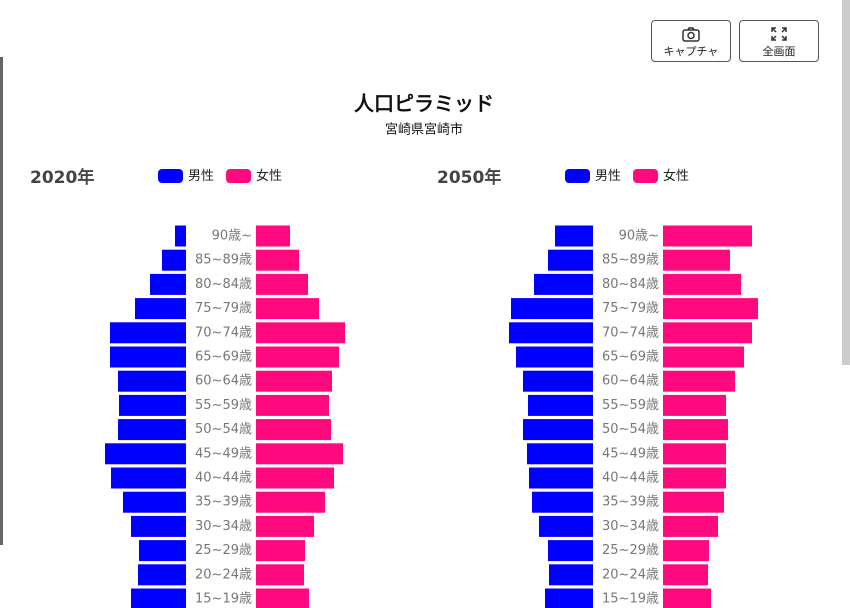  I want to click on fullscreen-button: 全画面, so click(779, 41).